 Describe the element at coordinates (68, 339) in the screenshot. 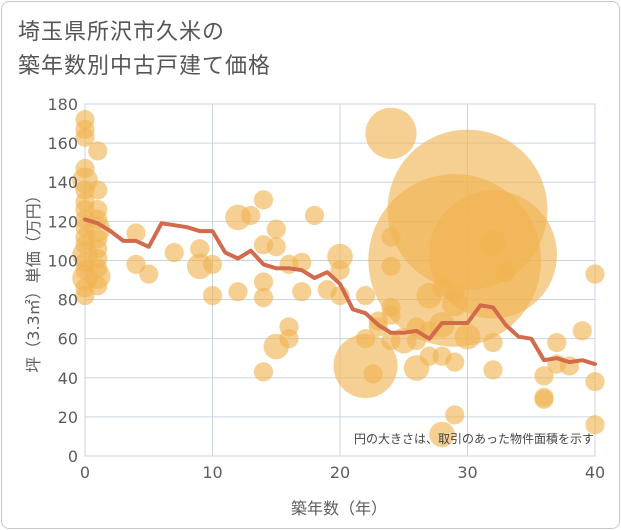

I see `y-tick-label-60: 60` at that location.